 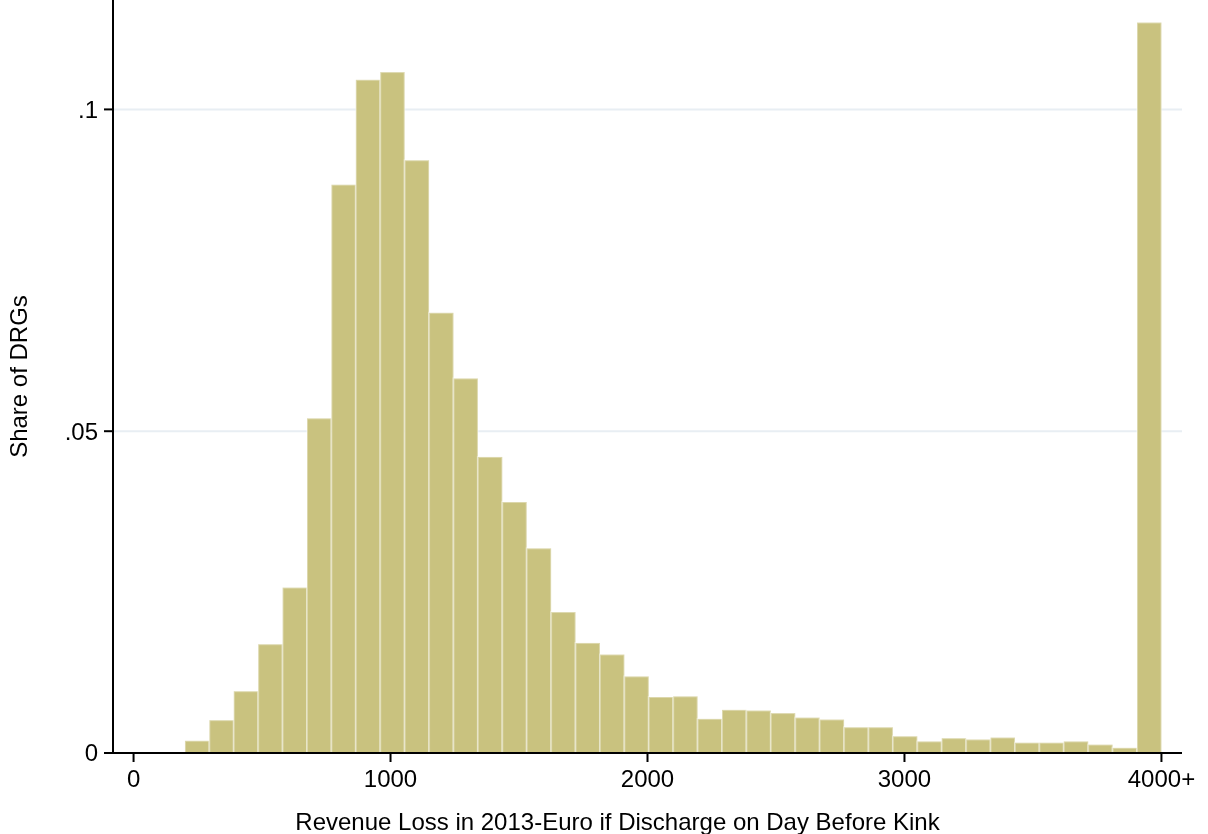 I want to click on y-tick-label: 0, so click(x=91, y=753).